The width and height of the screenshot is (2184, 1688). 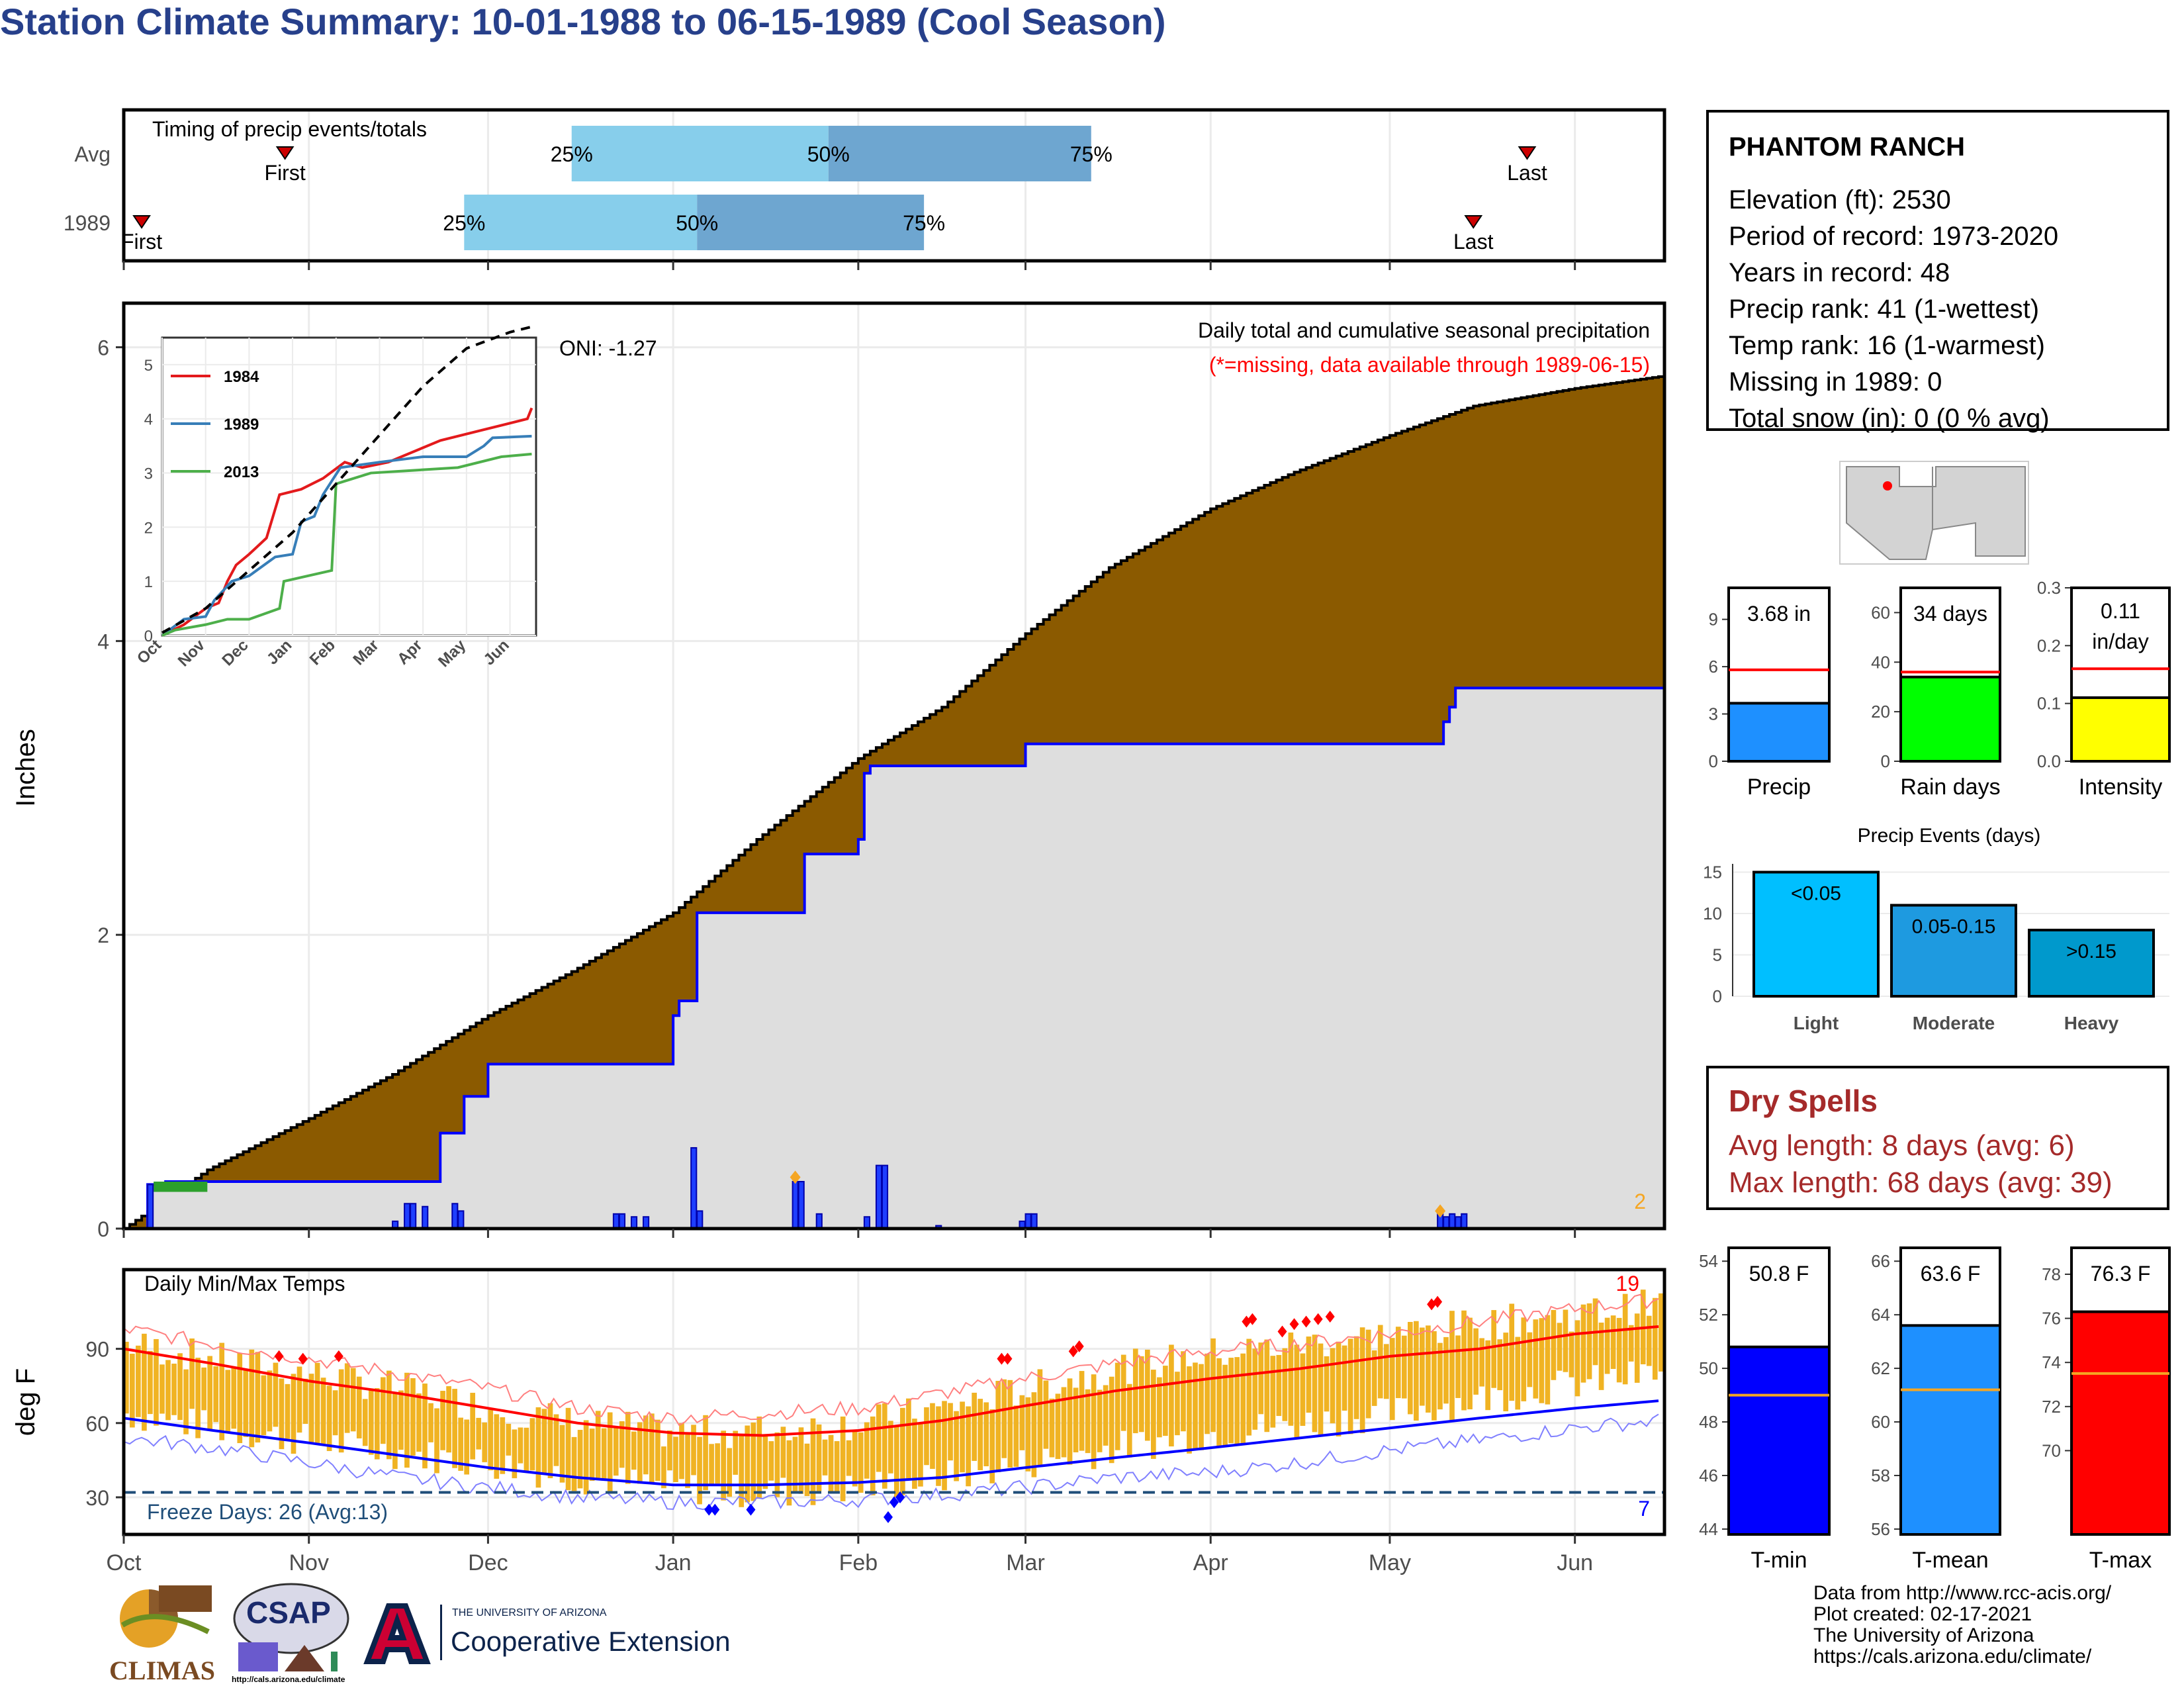 What do you see at coordinates (1073, 1351) in the screenshot?
I see `temps-record-high-marker` at bounding box center [1073, 1351].